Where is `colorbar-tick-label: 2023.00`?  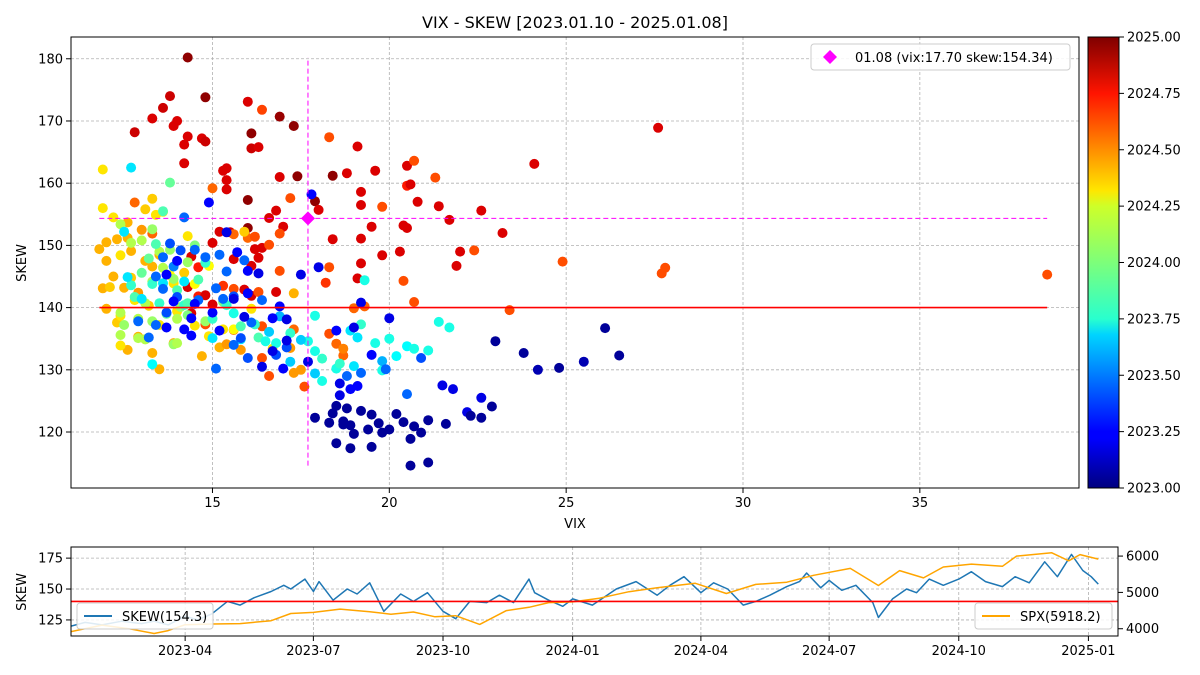 colorbar-tick-label: 2023.00 is located at coordinates (1154, 489).